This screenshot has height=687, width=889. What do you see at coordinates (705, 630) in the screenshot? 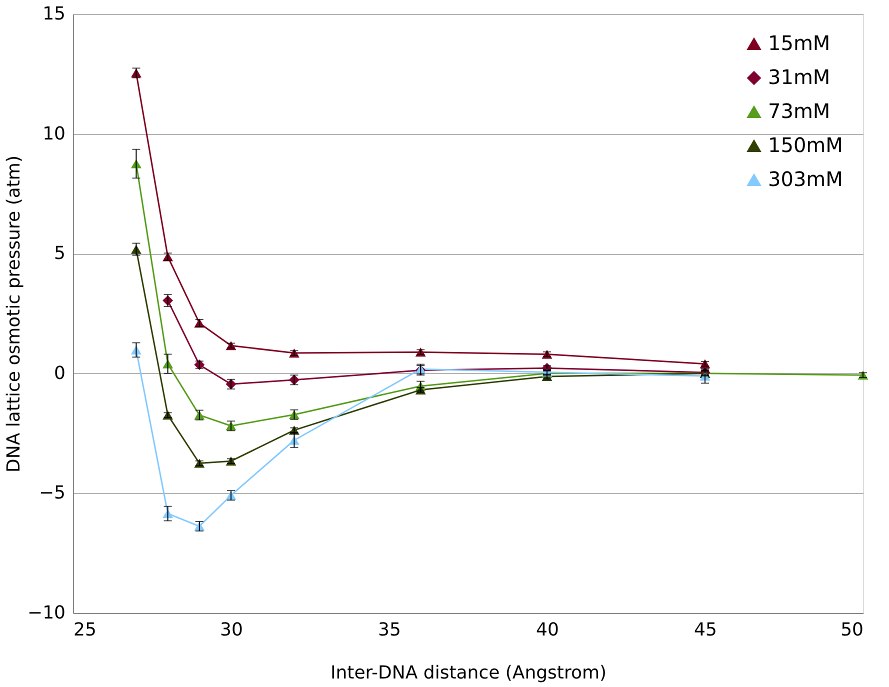
I see `x-tick-label: 45` at bounding box center [705, 630].